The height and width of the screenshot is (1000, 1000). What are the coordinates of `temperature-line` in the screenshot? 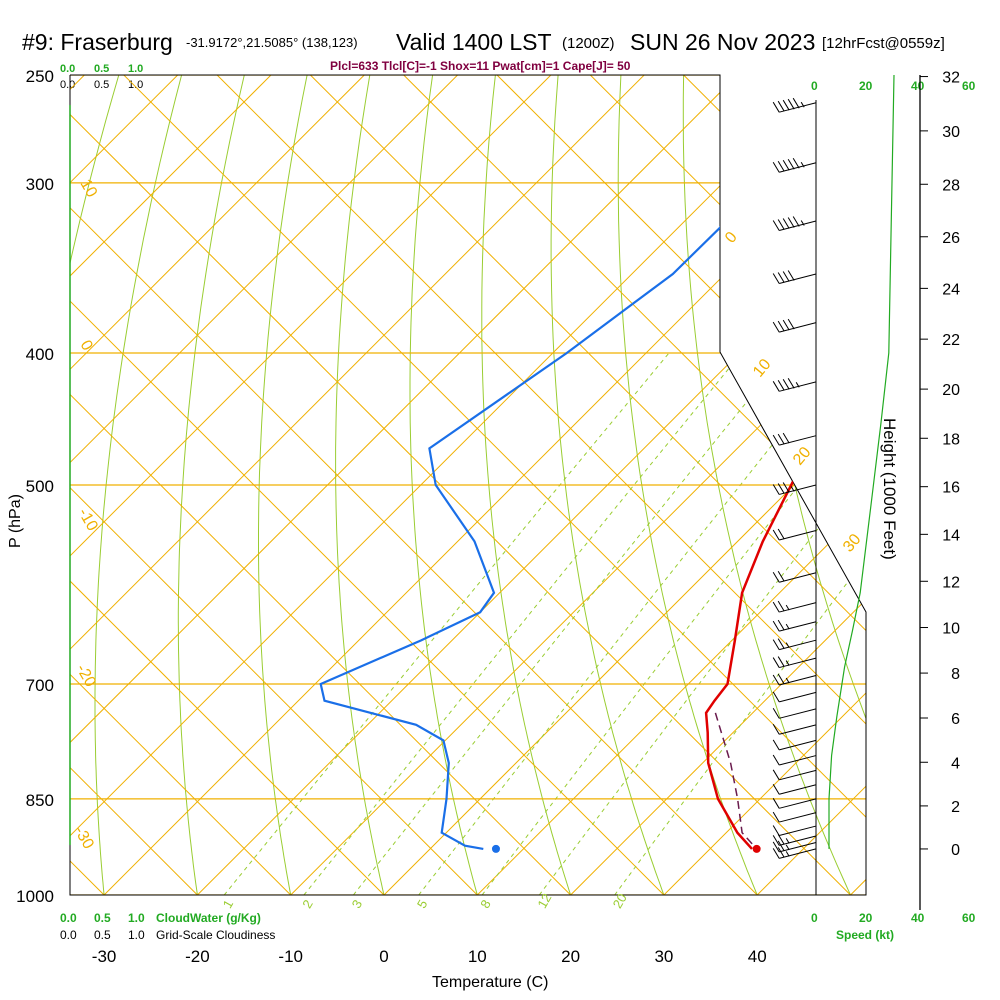 It's located at (785, 473).